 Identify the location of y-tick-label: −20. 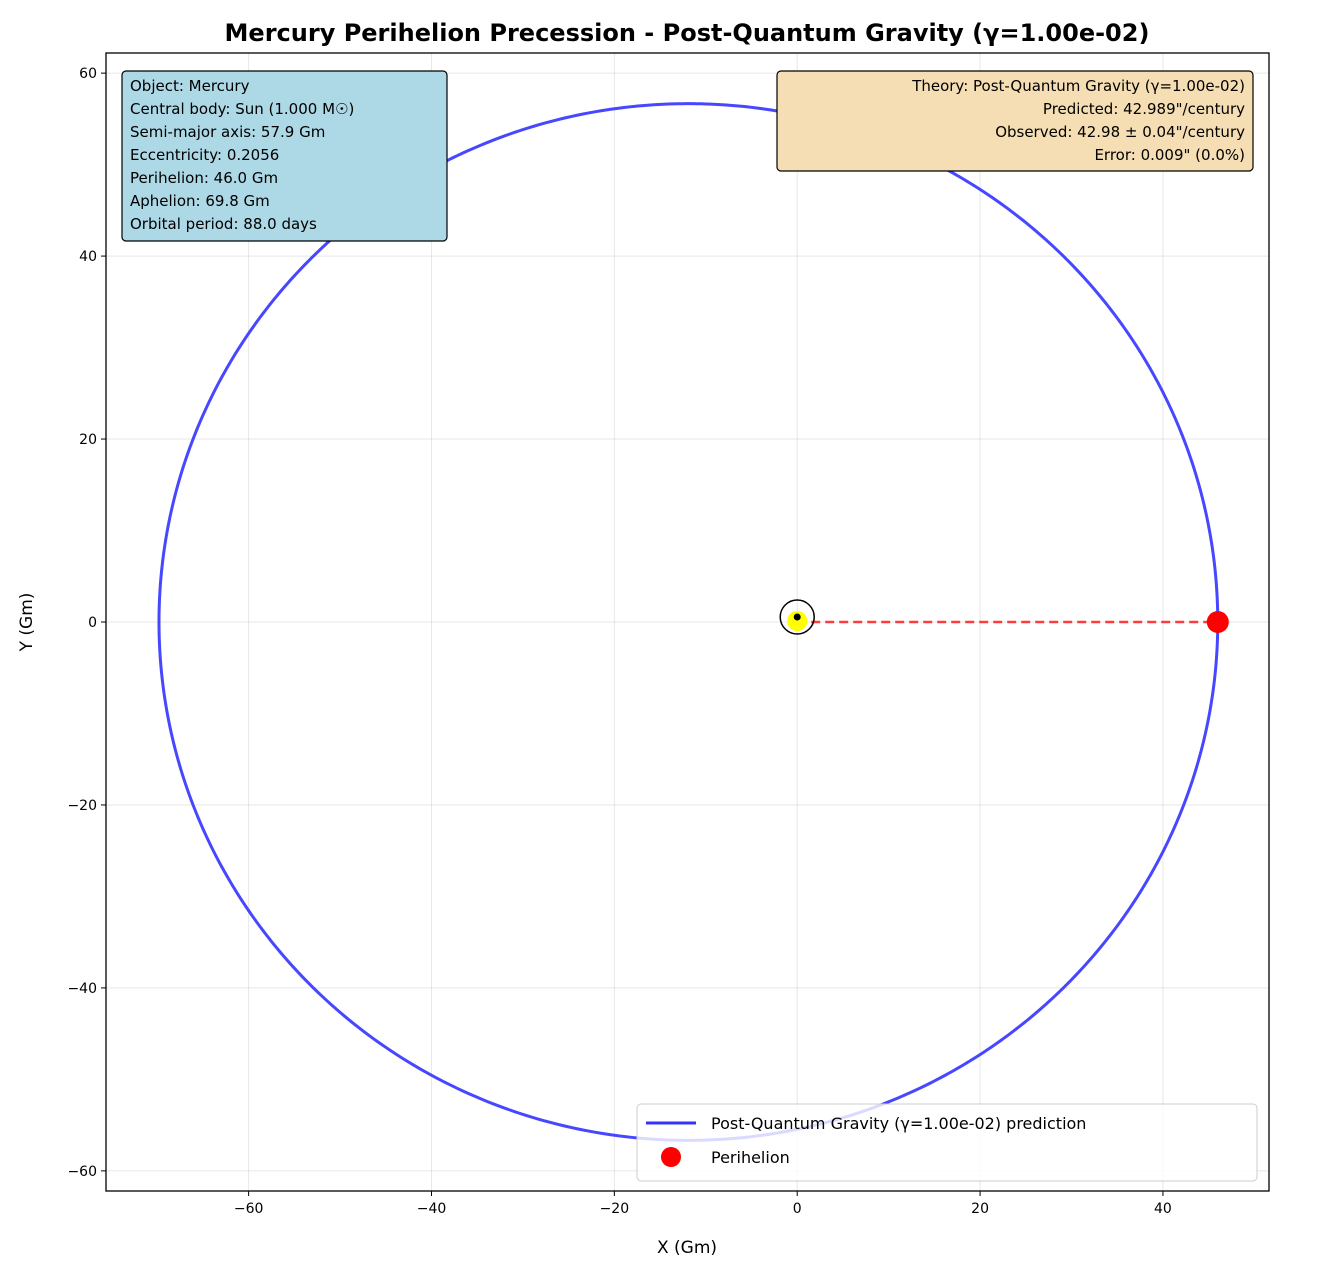
(82, 806).